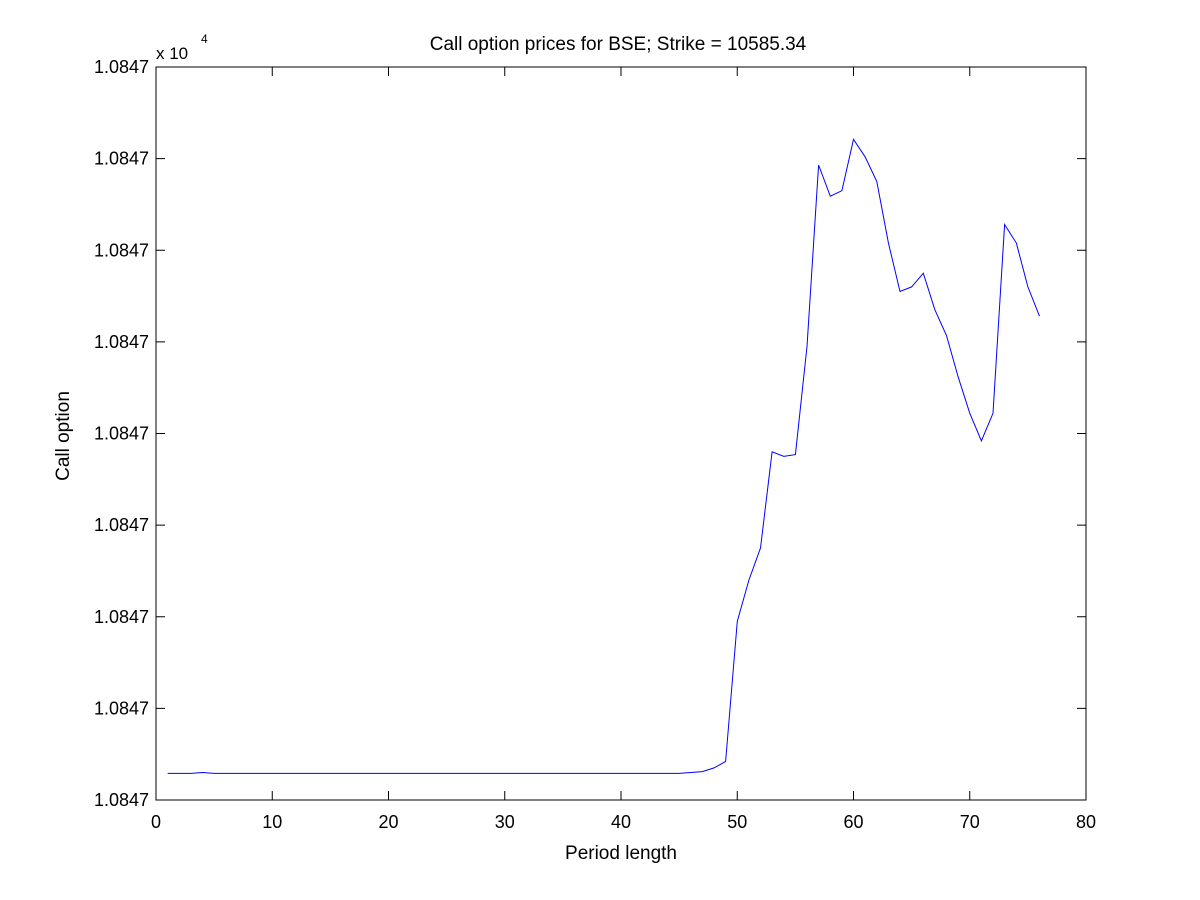  What do you see at coordinates (204, 39) in the screenshot?
I see `y-multiplier-exponent: 4` at bounding box center [204, 39].